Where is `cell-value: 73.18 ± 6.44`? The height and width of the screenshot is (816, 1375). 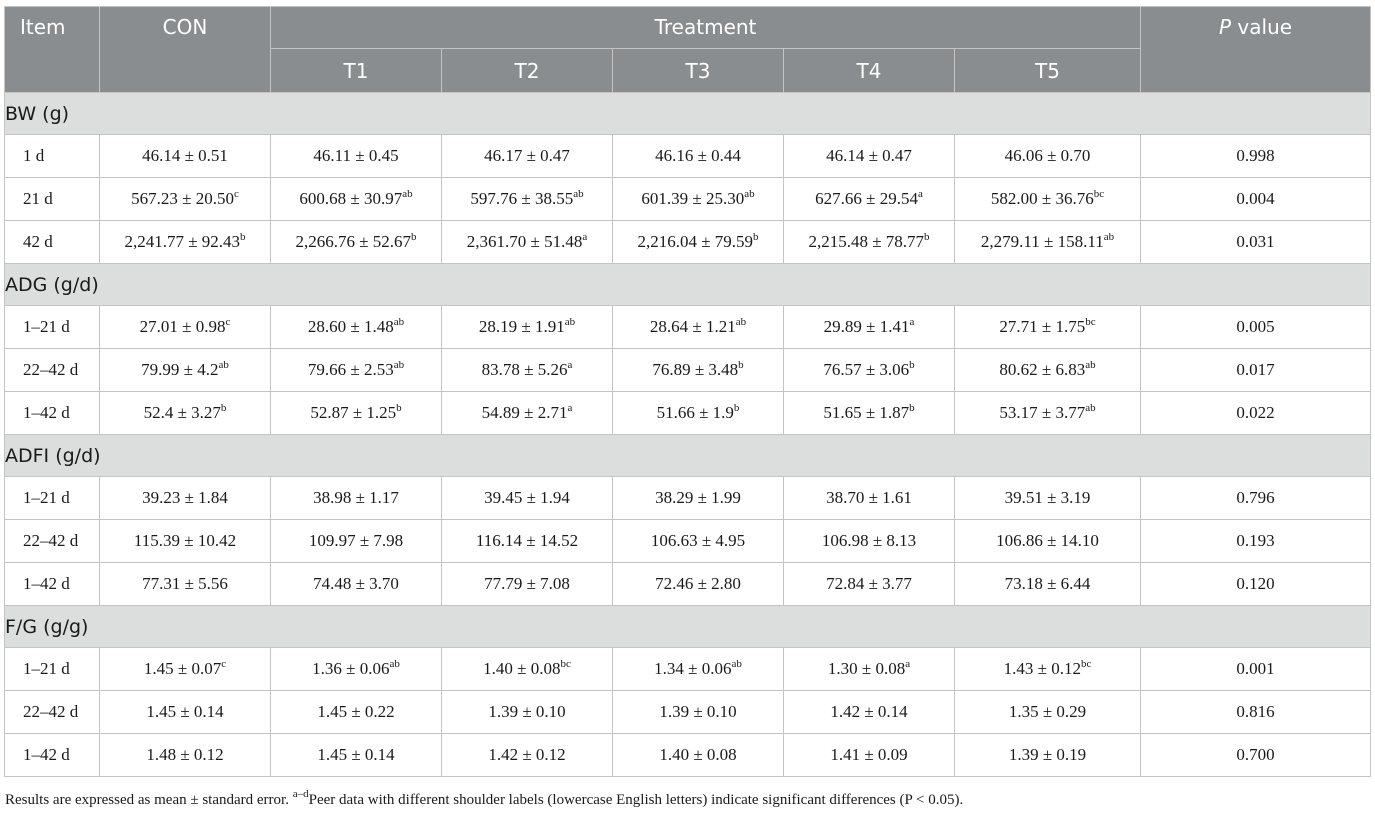
cell-value: 73.18 ± 6.44 is located at coordinates (1047, 583).